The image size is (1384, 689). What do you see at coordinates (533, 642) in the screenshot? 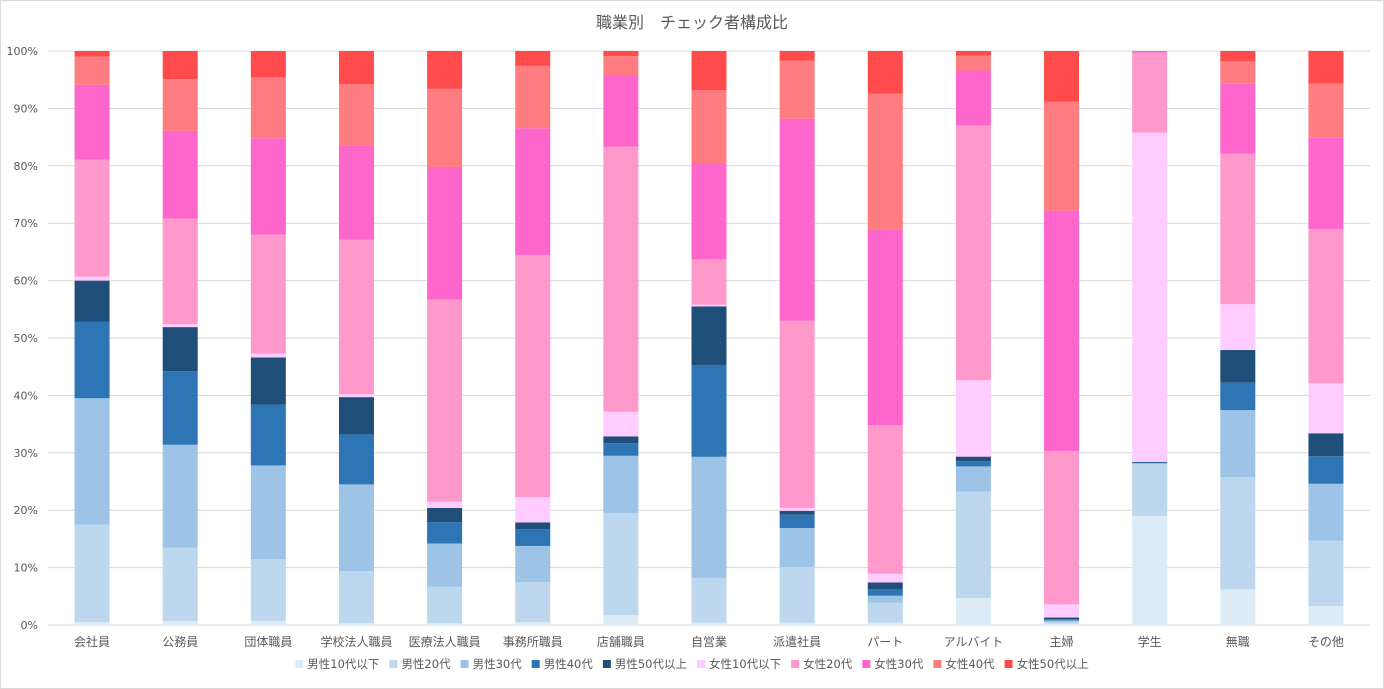
I see `x-category-label: 事務所職員` at bounding box center [533, 642].